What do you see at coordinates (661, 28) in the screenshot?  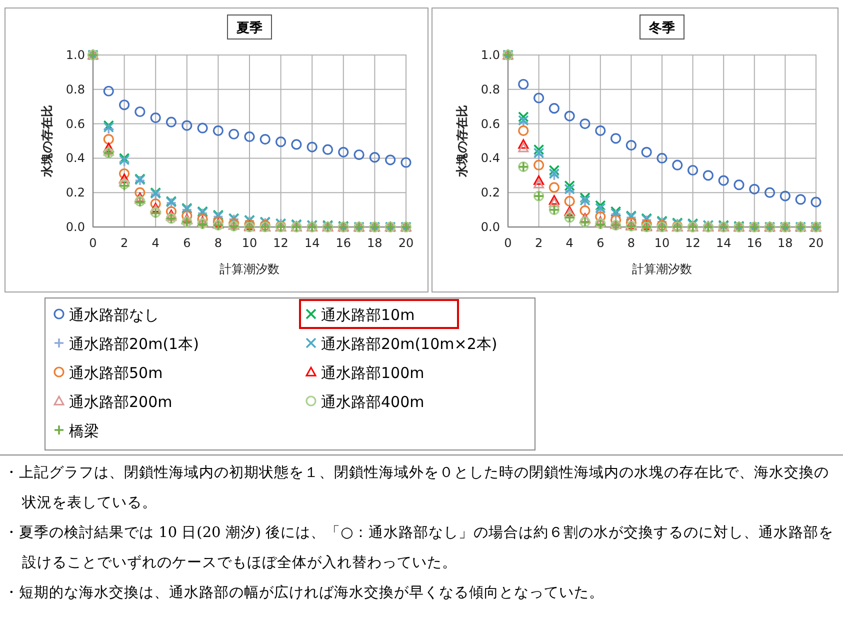 I see `chart-title: 冬季` at bounding box center [661, 28].